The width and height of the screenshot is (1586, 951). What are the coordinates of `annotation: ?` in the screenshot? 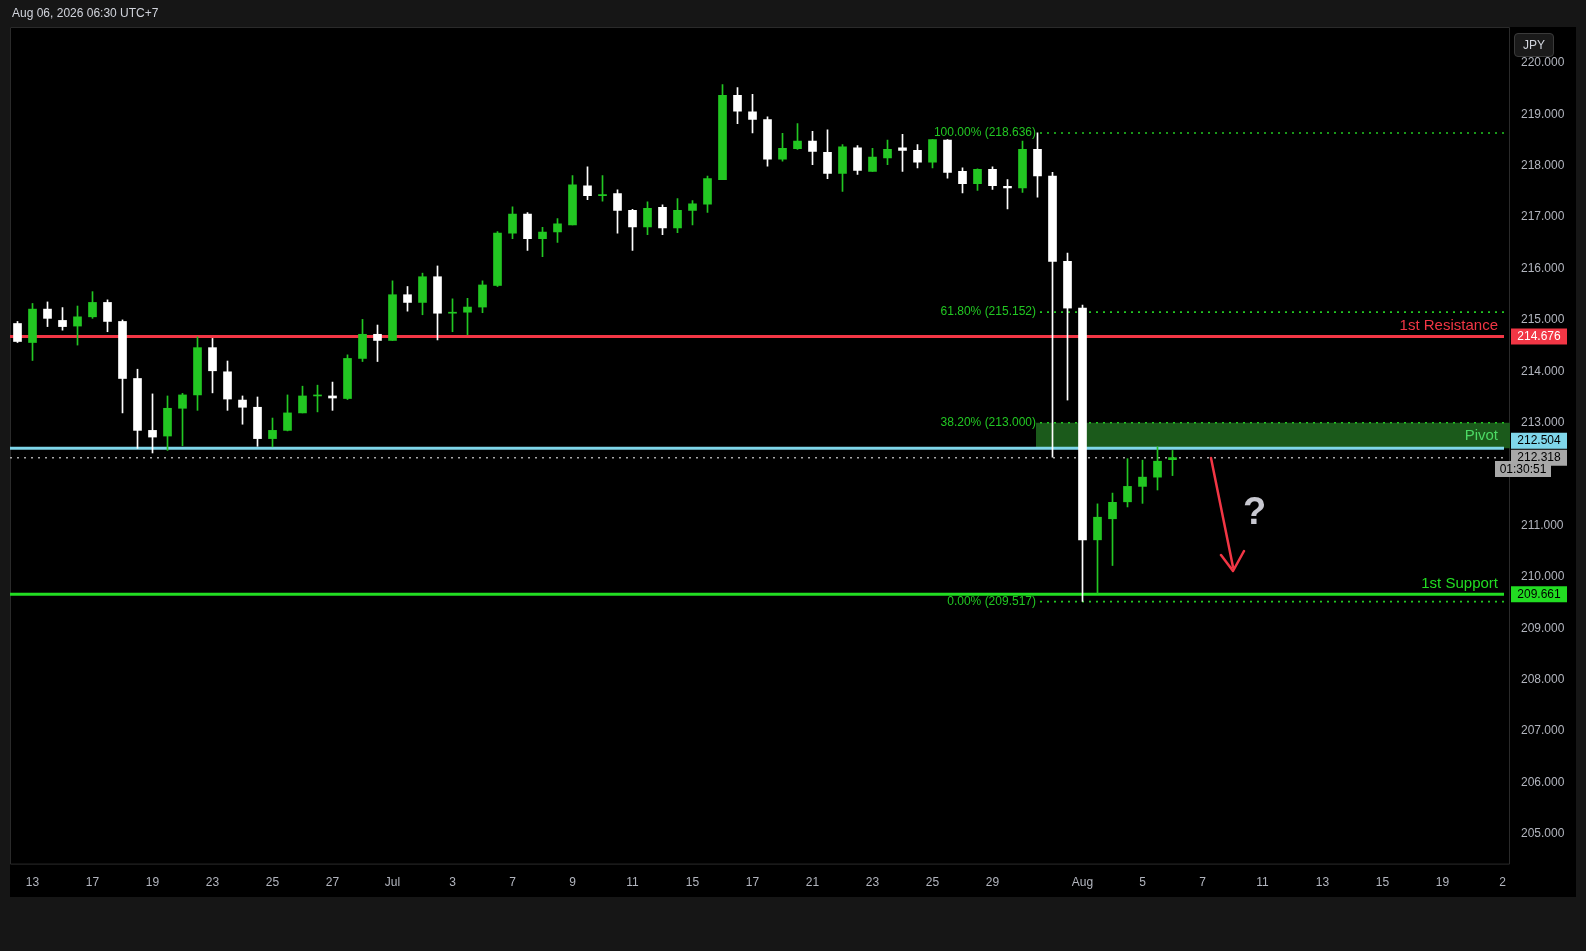 It's located at (1255, 511).